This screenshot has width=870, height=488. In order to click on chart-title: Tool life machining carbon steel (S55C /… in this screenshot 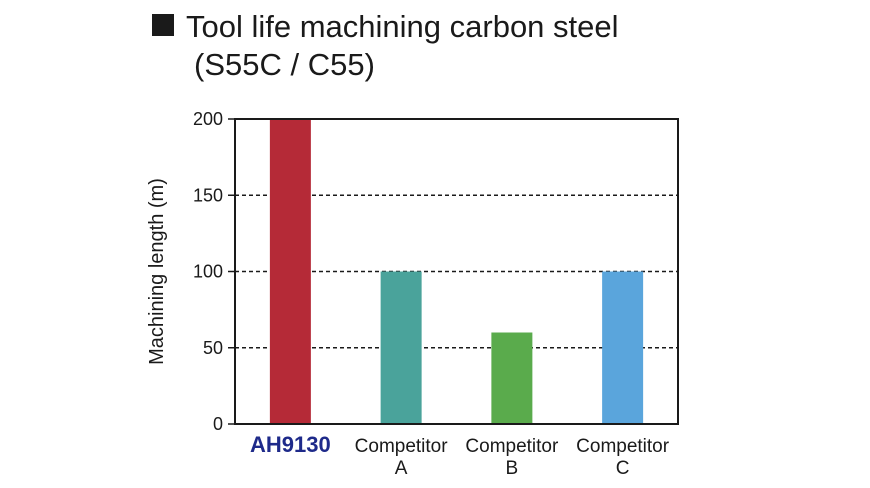, I will do `click(452, 46)`.